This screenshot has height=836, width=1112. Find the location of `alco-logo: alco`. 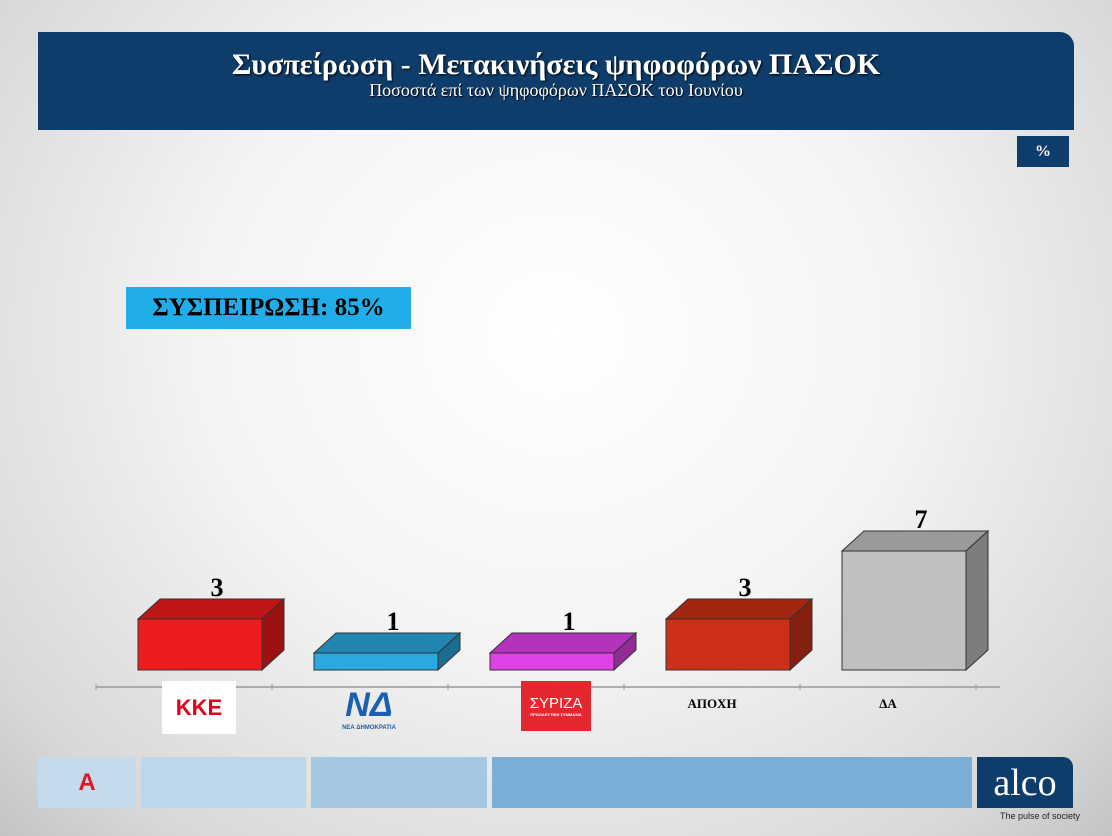

alco-logo: alco is located at coordinates (1025, 782).